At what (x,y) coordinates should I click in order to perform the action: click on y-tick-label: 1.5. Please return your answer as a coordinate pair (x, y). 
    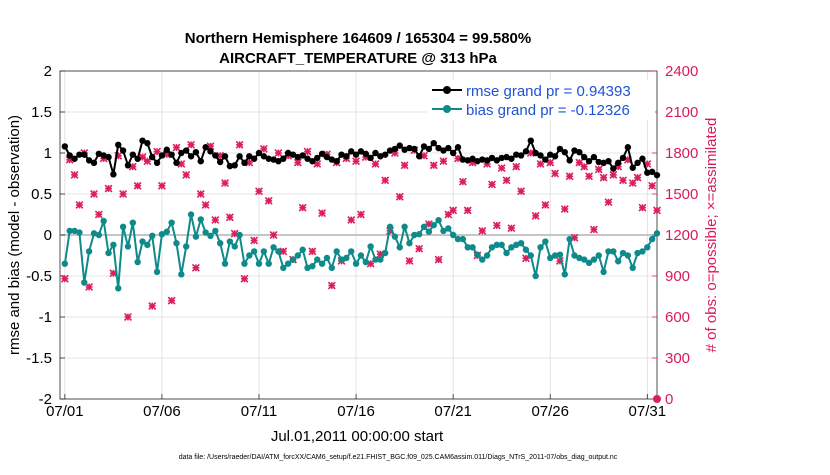
    Looking at the image, I should click on (41, 112).